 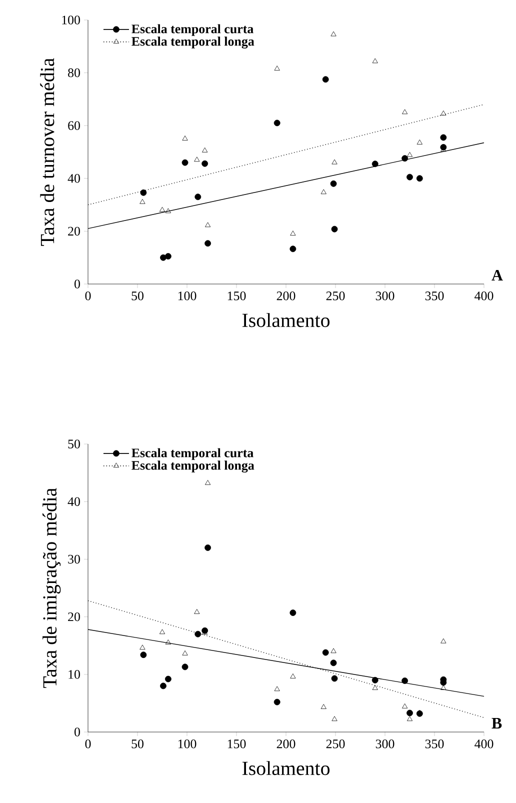 I want to click on y-tick-label: 80, so click(x=74, y=73).